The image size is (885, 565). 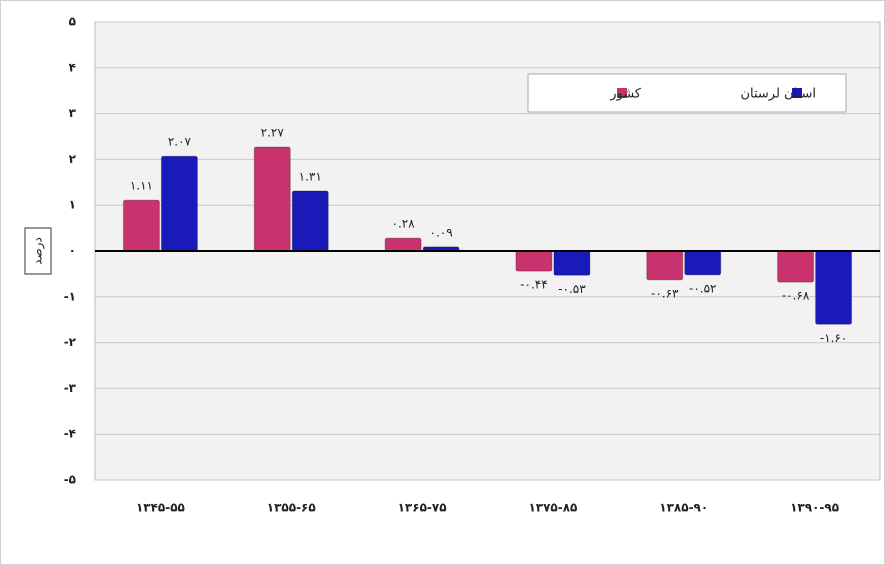 What do you see at coordinates (72, 251) in the screenshot?
I see `y-tick-label: ۰` at bounding box center [72, 251].